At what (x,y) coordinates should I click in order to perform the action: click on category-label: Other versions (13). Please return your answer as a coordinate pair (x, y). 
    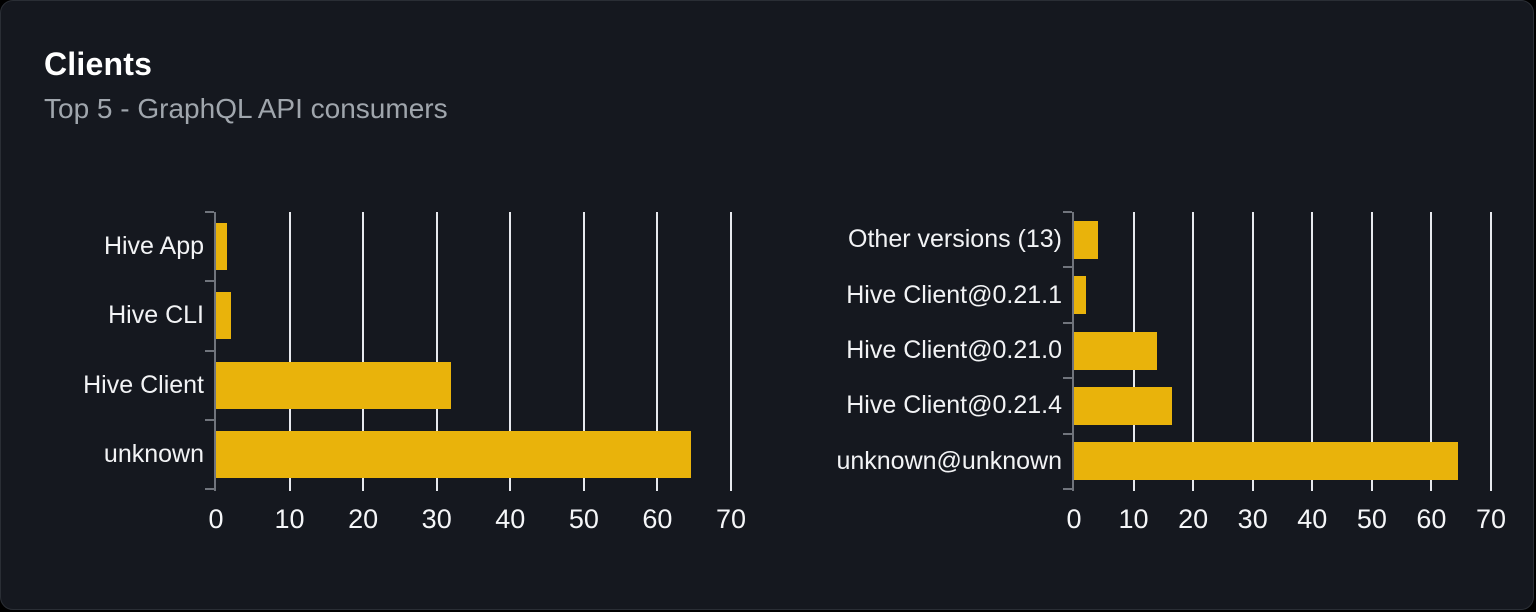
    Looking at the image, I should click on (955, 239).